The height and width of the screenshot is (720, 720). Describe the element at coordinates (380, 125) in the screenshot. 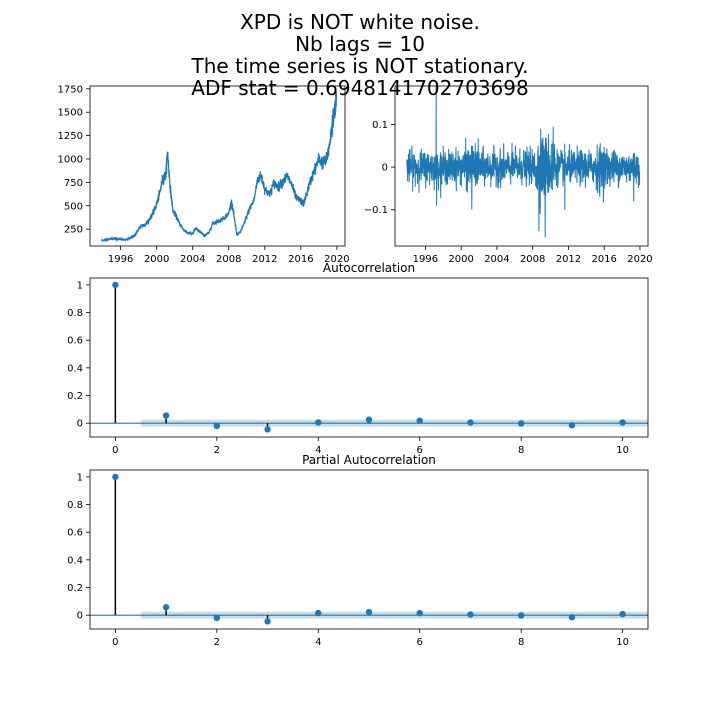

I see `returns-ytick-label: 0.1` at that location.